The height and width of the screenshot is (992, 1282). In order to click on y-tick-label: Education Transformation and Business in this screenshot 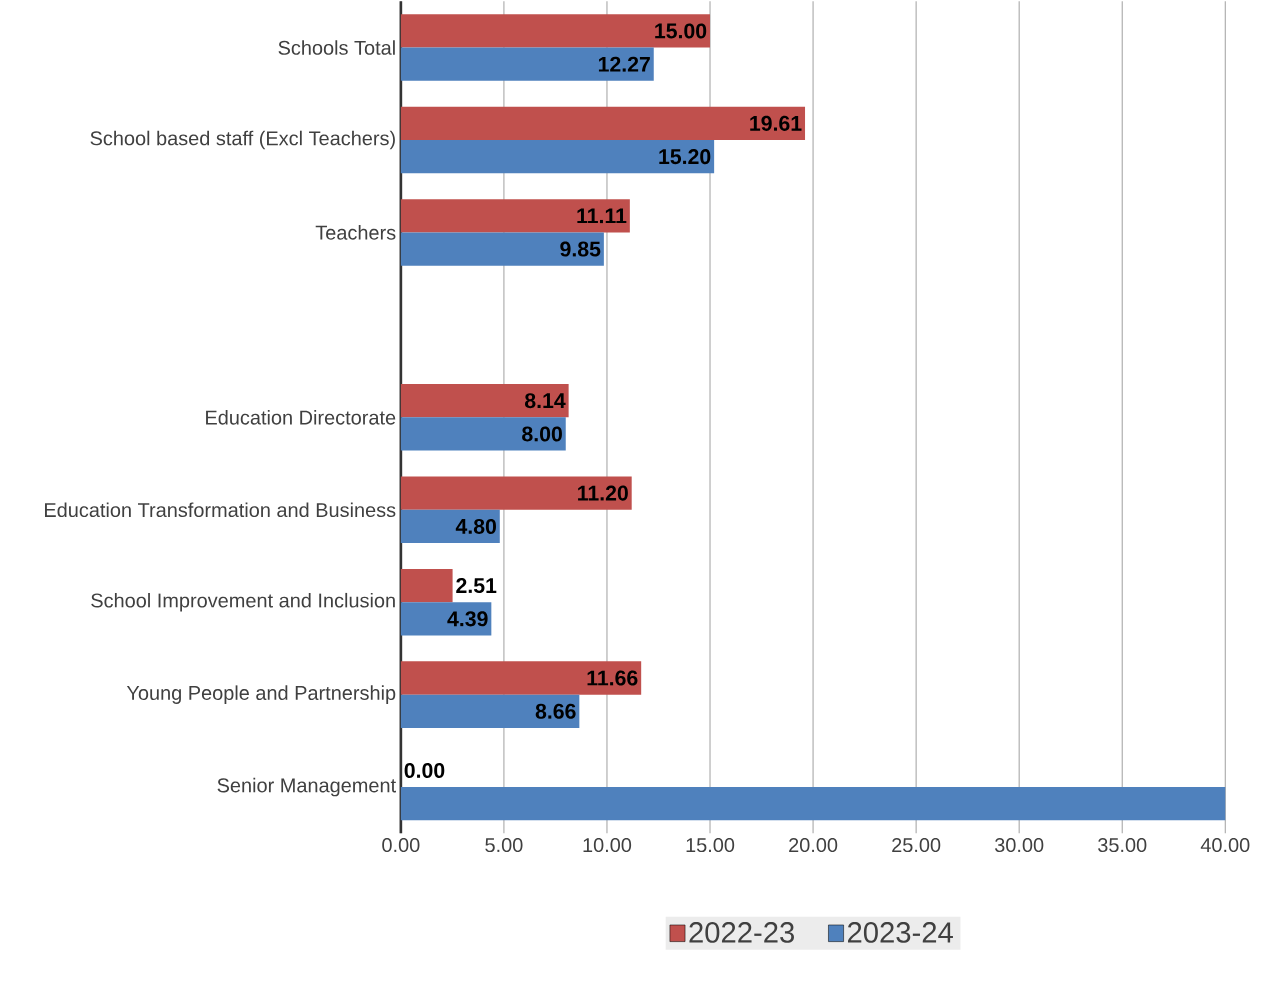, I will do `click(220, 510)`.